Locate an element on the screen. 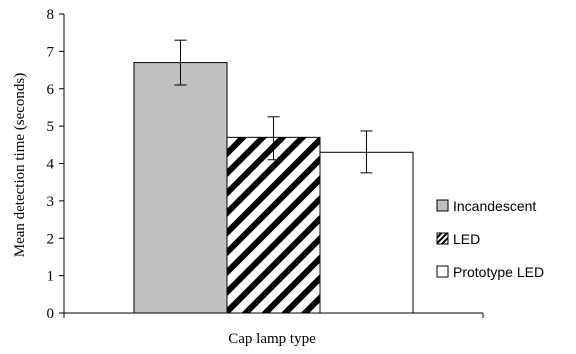 The width and height of the screenshot is (576, 354). y-tick-label: 5 is located at coordinates (51, 127).